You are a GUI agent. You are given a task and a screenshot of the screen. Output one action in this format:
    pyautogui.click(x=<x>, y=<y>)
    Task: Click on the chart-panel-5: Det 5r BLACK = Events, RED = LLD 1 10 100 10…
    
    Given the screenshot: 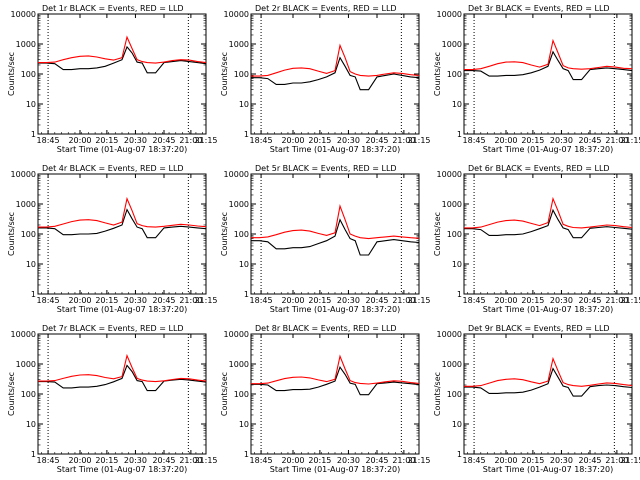 What is the action you would take?
    pyautogui.click(x=325, y=239)
    